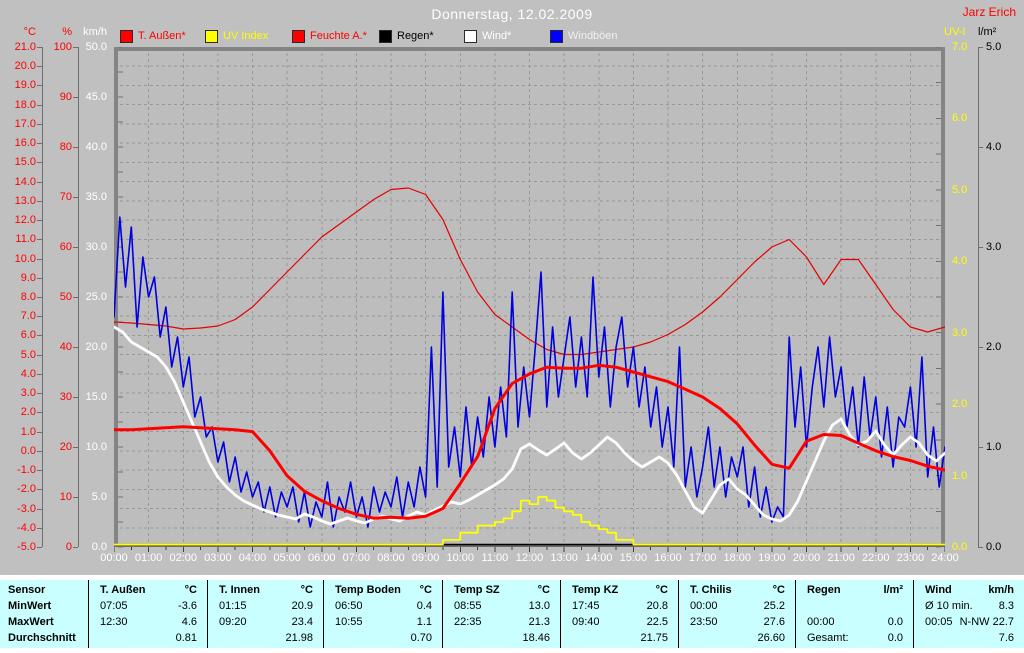 The width and height of the screenshot is (1024, 653). Describe the element at coordinates (25, 123) in the screenshot. I see `axis-tick-label-celsius: 17.0` at that location.